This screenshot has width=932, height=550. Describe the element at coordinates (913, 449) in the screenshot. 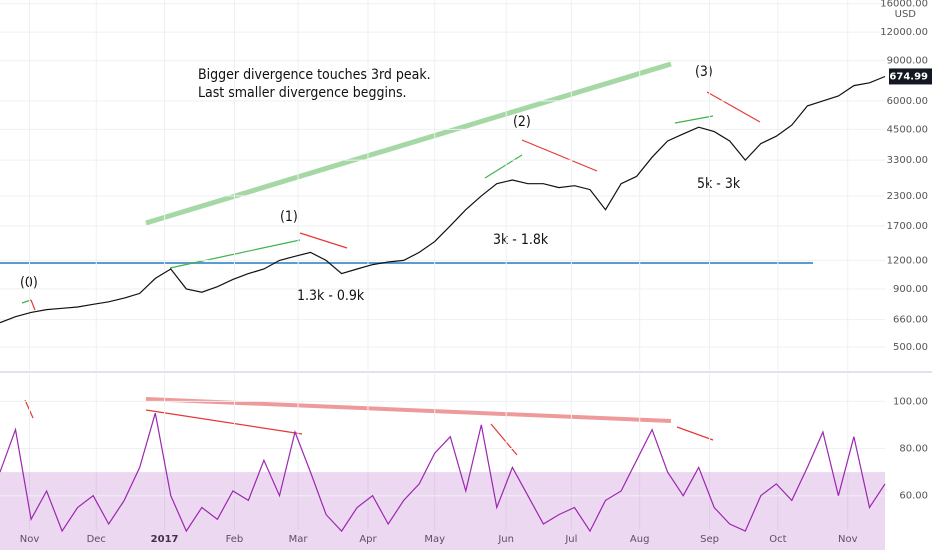

I see `y-tick-label: 80.00` at that location.